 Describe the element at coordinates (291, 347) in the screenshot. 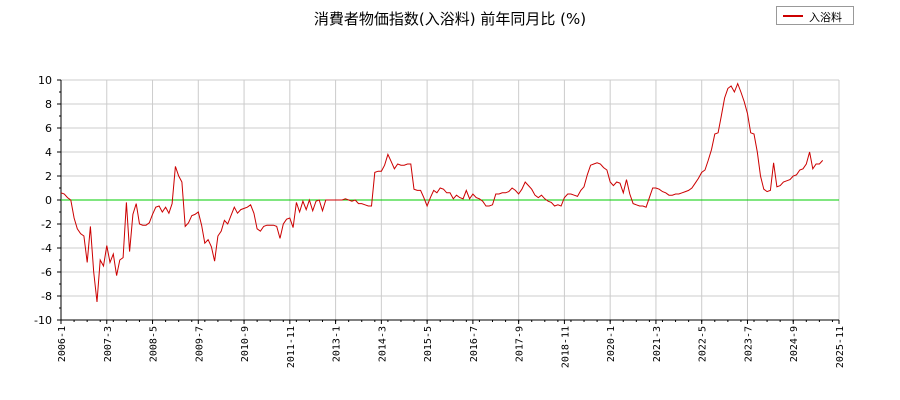

I see `x-tick-label: 2011-11` at that location.